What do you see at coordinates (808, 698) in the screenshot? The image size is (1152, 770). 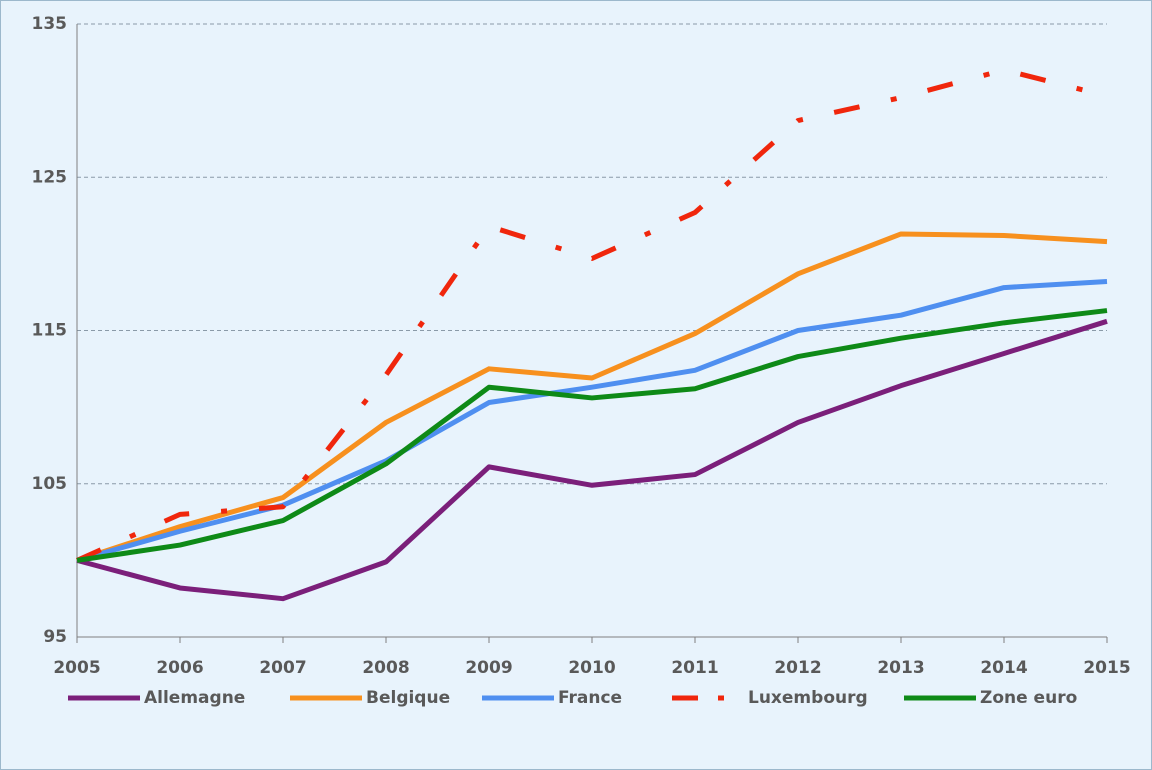 I see `legend-label: Luxembourg` at bounding box center [808, 698].